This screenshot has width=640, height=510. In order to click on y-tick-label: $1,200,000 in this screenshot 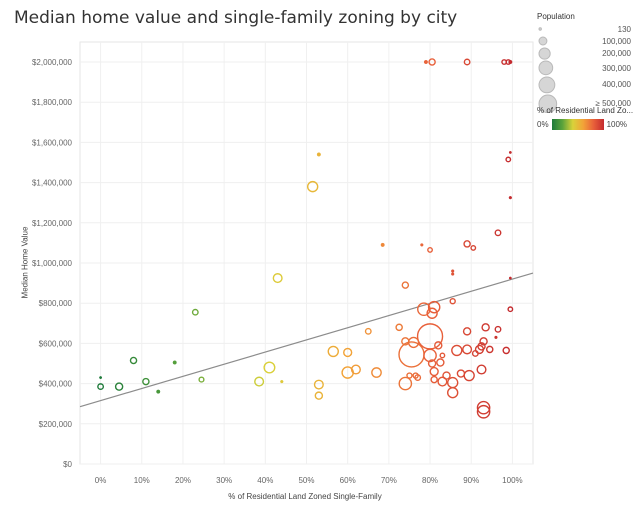, I will do `click(52, 223)`.